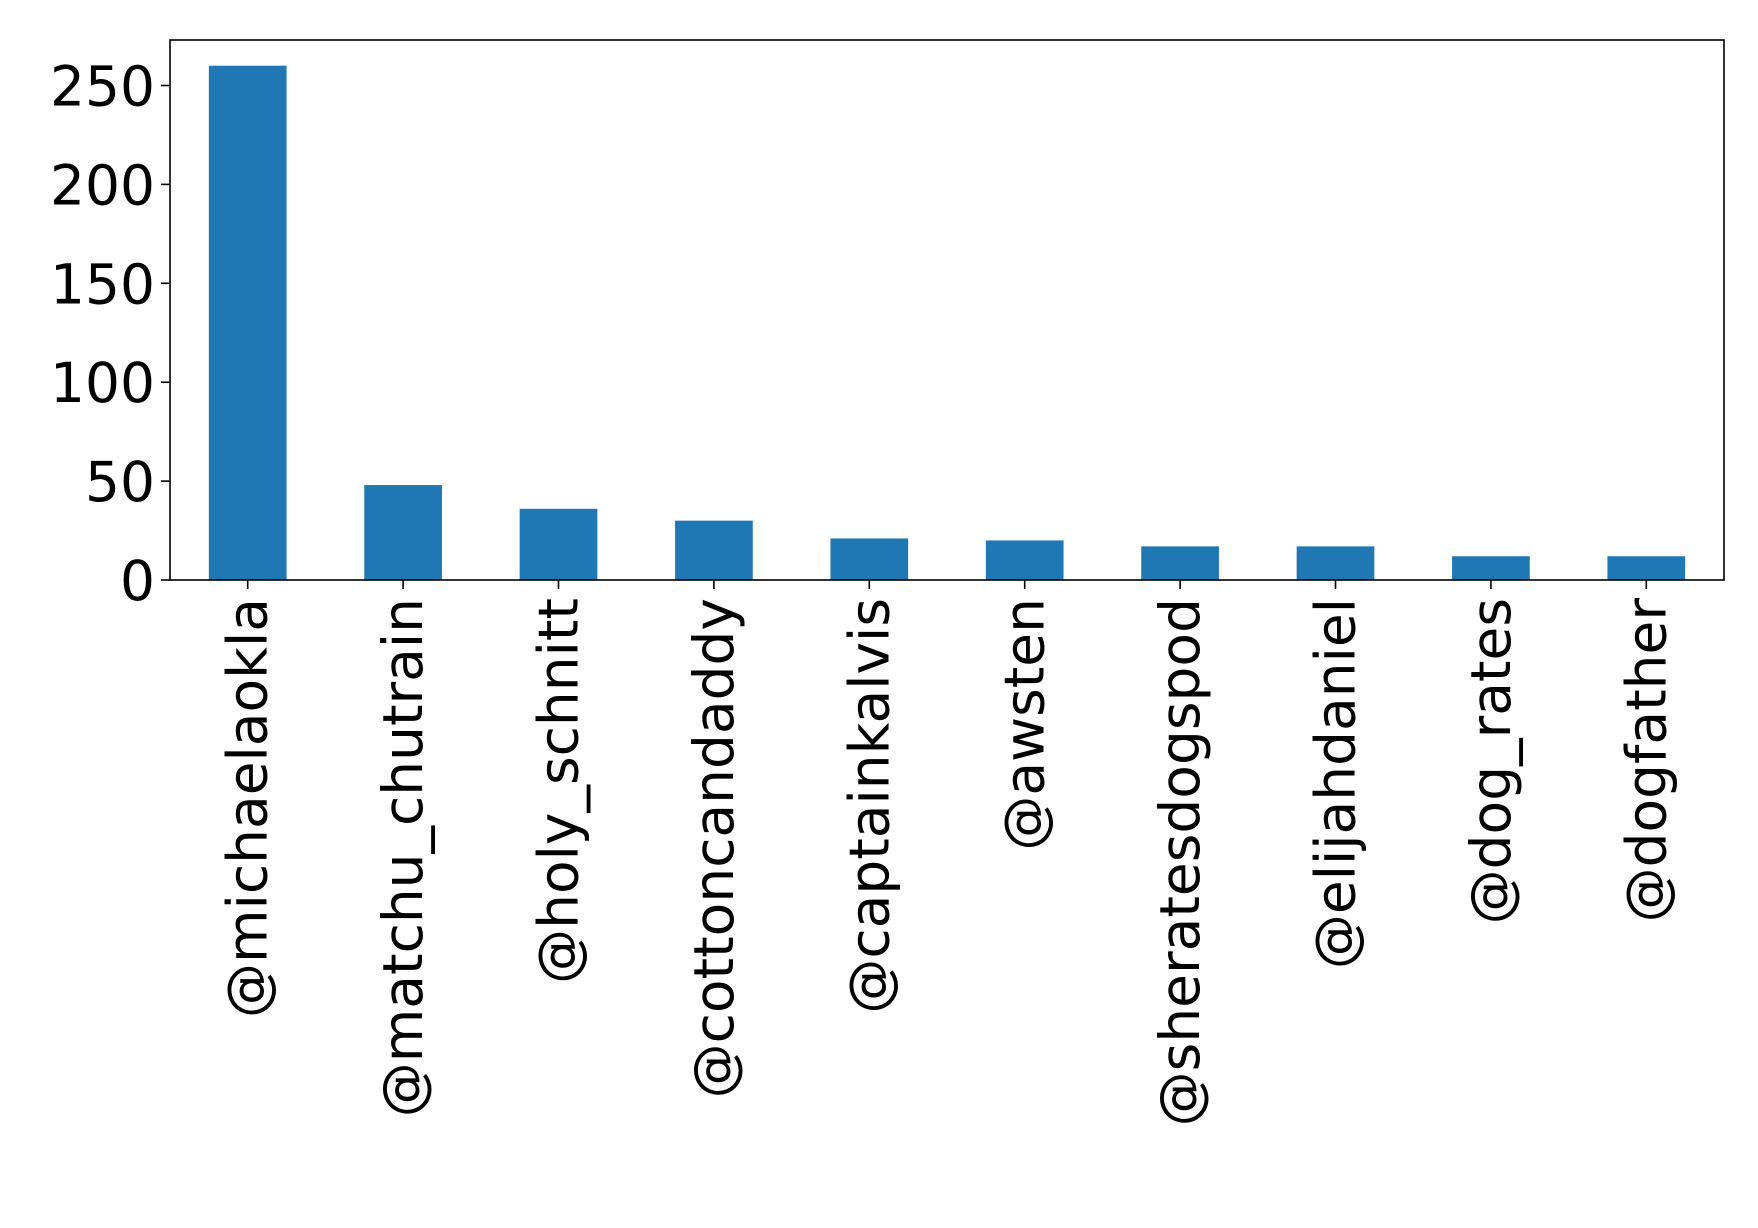 The image size is (1758, 1228). What do you see at coordinates (1646, 568) in the screenshot?
I see `bar-dogfather` at bounding box center [1646, 568].